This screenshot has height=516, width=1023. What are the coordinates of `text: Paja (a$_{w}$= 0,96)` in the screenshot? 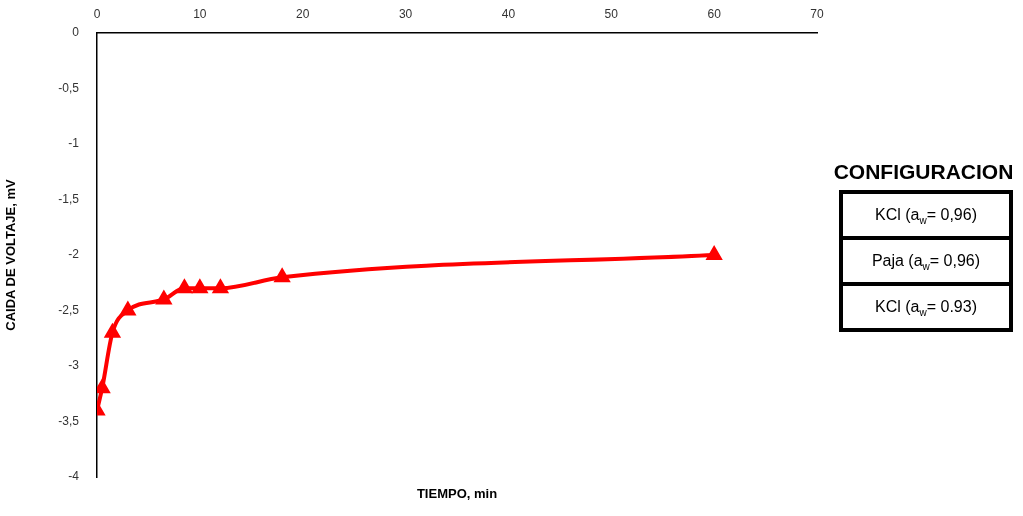 It's located at (926, 261).